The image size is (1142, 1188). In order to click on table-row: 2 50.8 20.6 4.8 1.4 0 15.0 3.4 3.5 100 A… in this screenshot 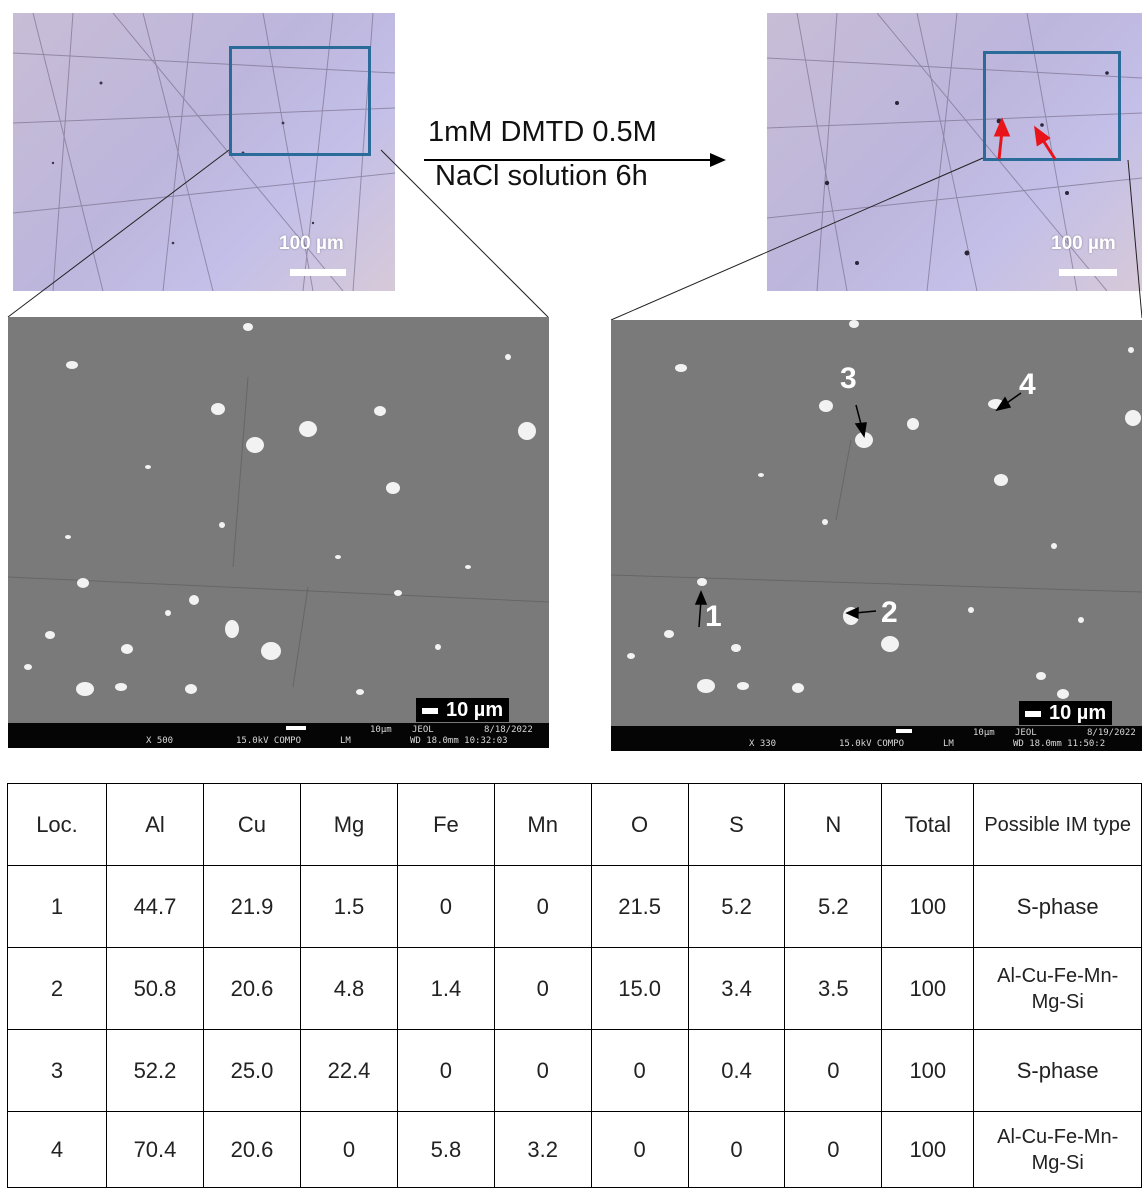, I will do `click(574, 988)`.